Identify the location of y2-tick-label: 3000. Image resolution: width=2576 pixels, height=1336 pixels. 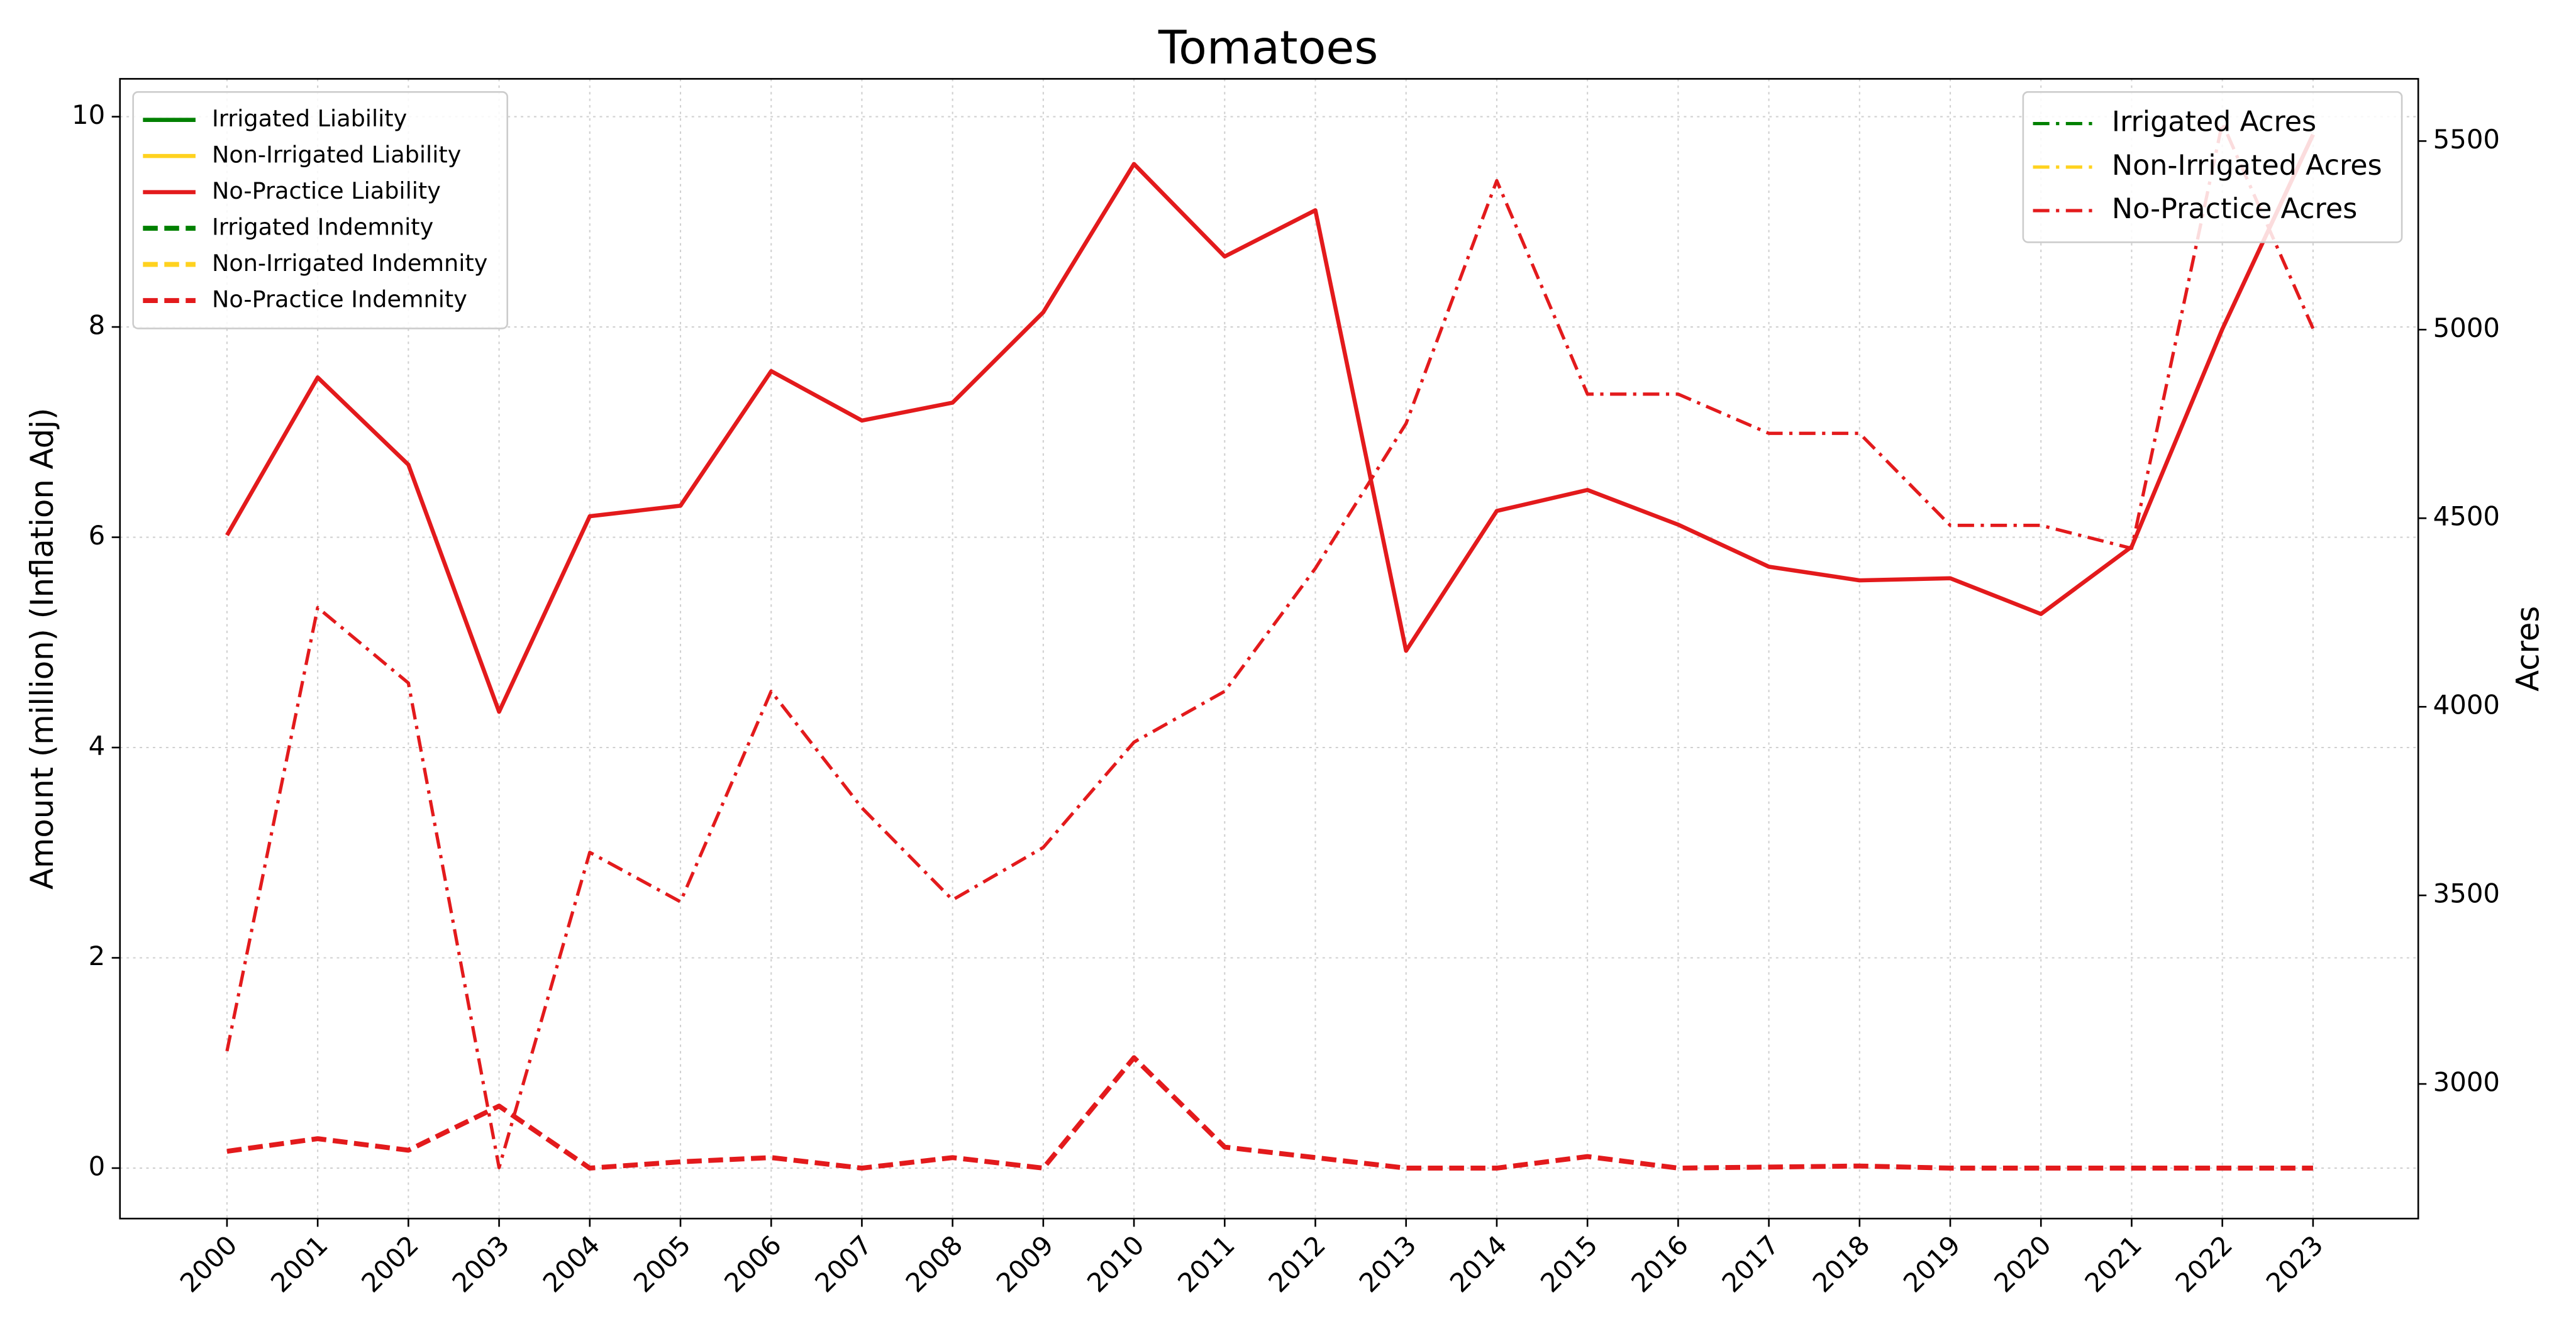
(2466, 1082).